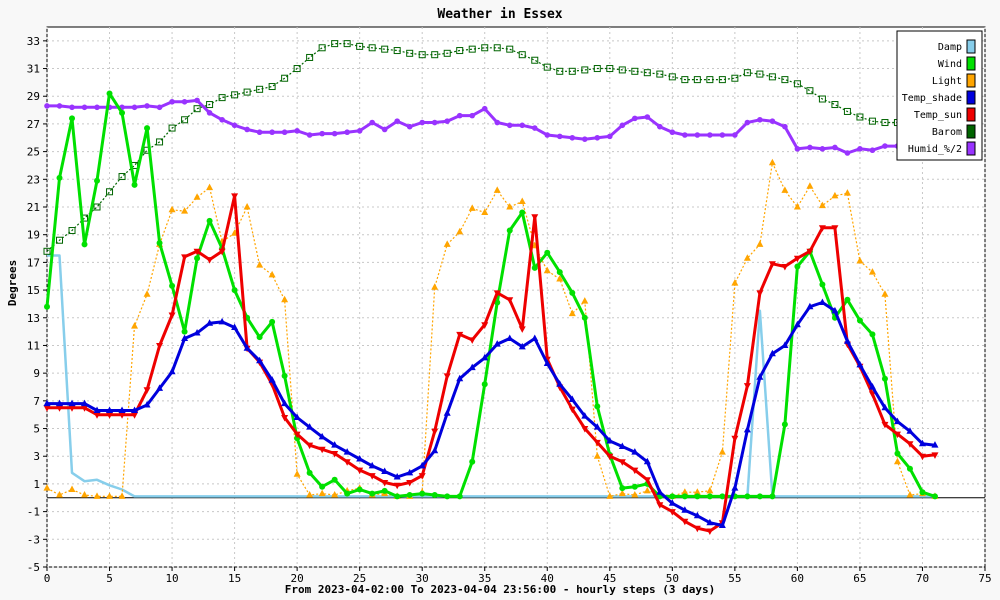 The image size is (1000, 600). Describe the element at coordinates (33, 290) in the screenshot. I see `y-tick-label: 15` at that location.